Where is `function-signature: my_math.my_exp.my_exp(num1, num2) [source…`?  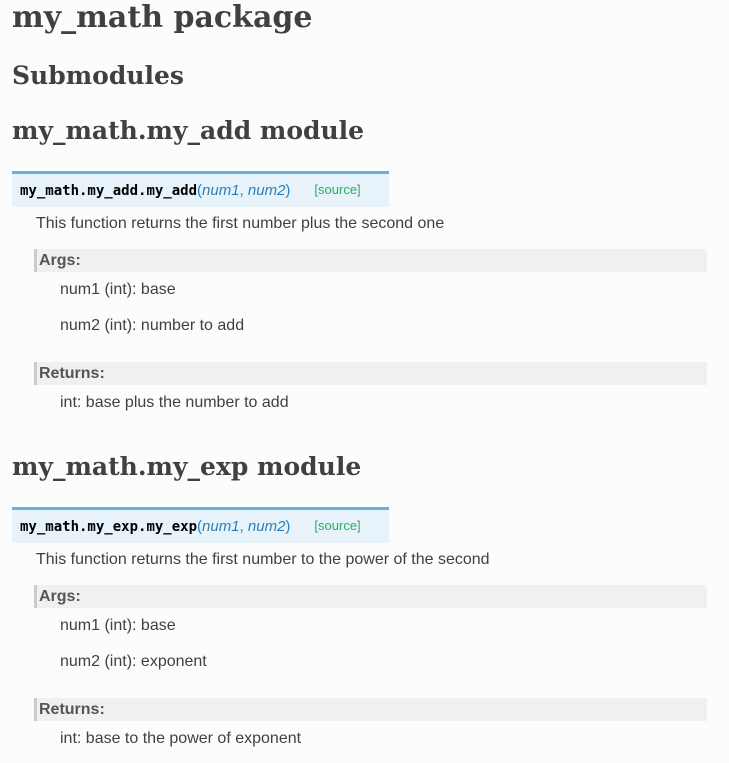 function-signature: my_math.my_exp.my_exp(num1, num2) [source… is located at coordinates (200, 525).